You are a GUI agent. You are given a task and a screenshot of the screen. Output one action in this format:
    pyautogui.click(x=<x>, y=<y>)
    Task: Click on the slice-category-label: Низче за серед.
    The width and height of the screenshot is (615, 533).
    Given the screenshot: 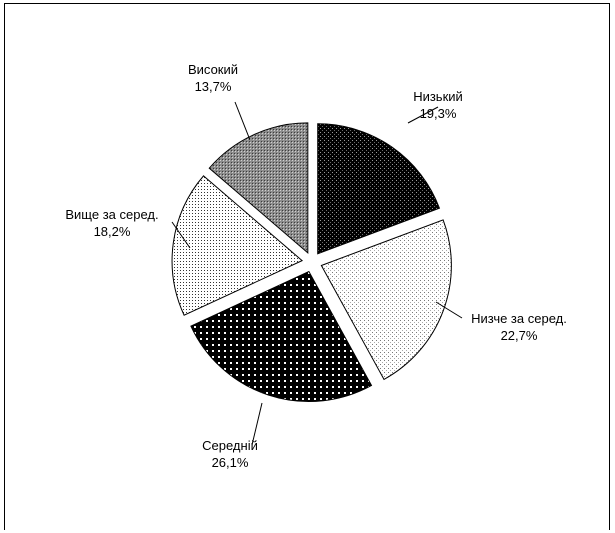 What is the action you would take?
    pyautogui.click(x=519, y=318)
    